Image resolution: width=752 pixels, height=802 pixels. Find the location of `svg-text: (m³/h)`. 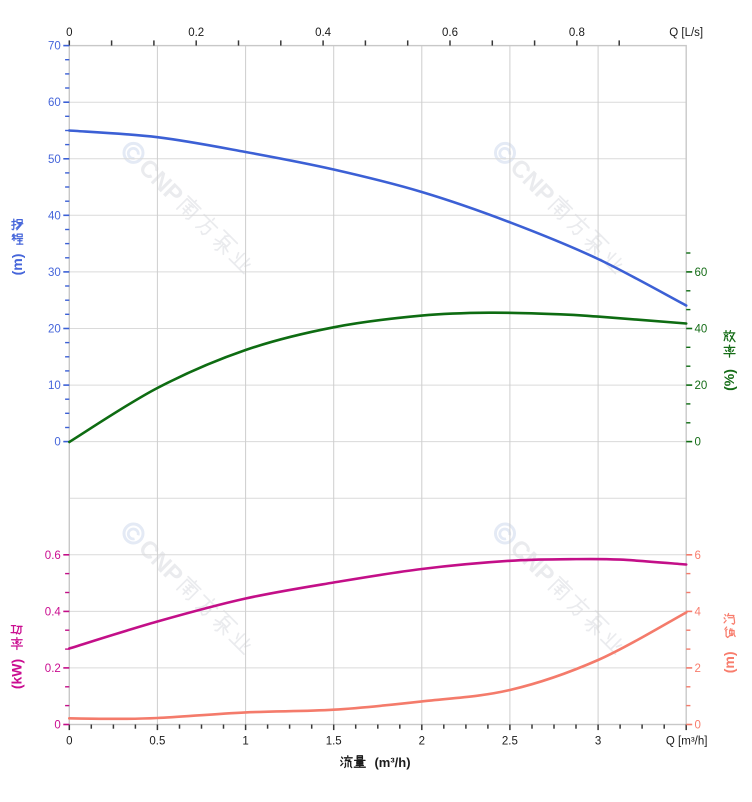

svg-text: (m³/h) is located at coordinates (392, 762).